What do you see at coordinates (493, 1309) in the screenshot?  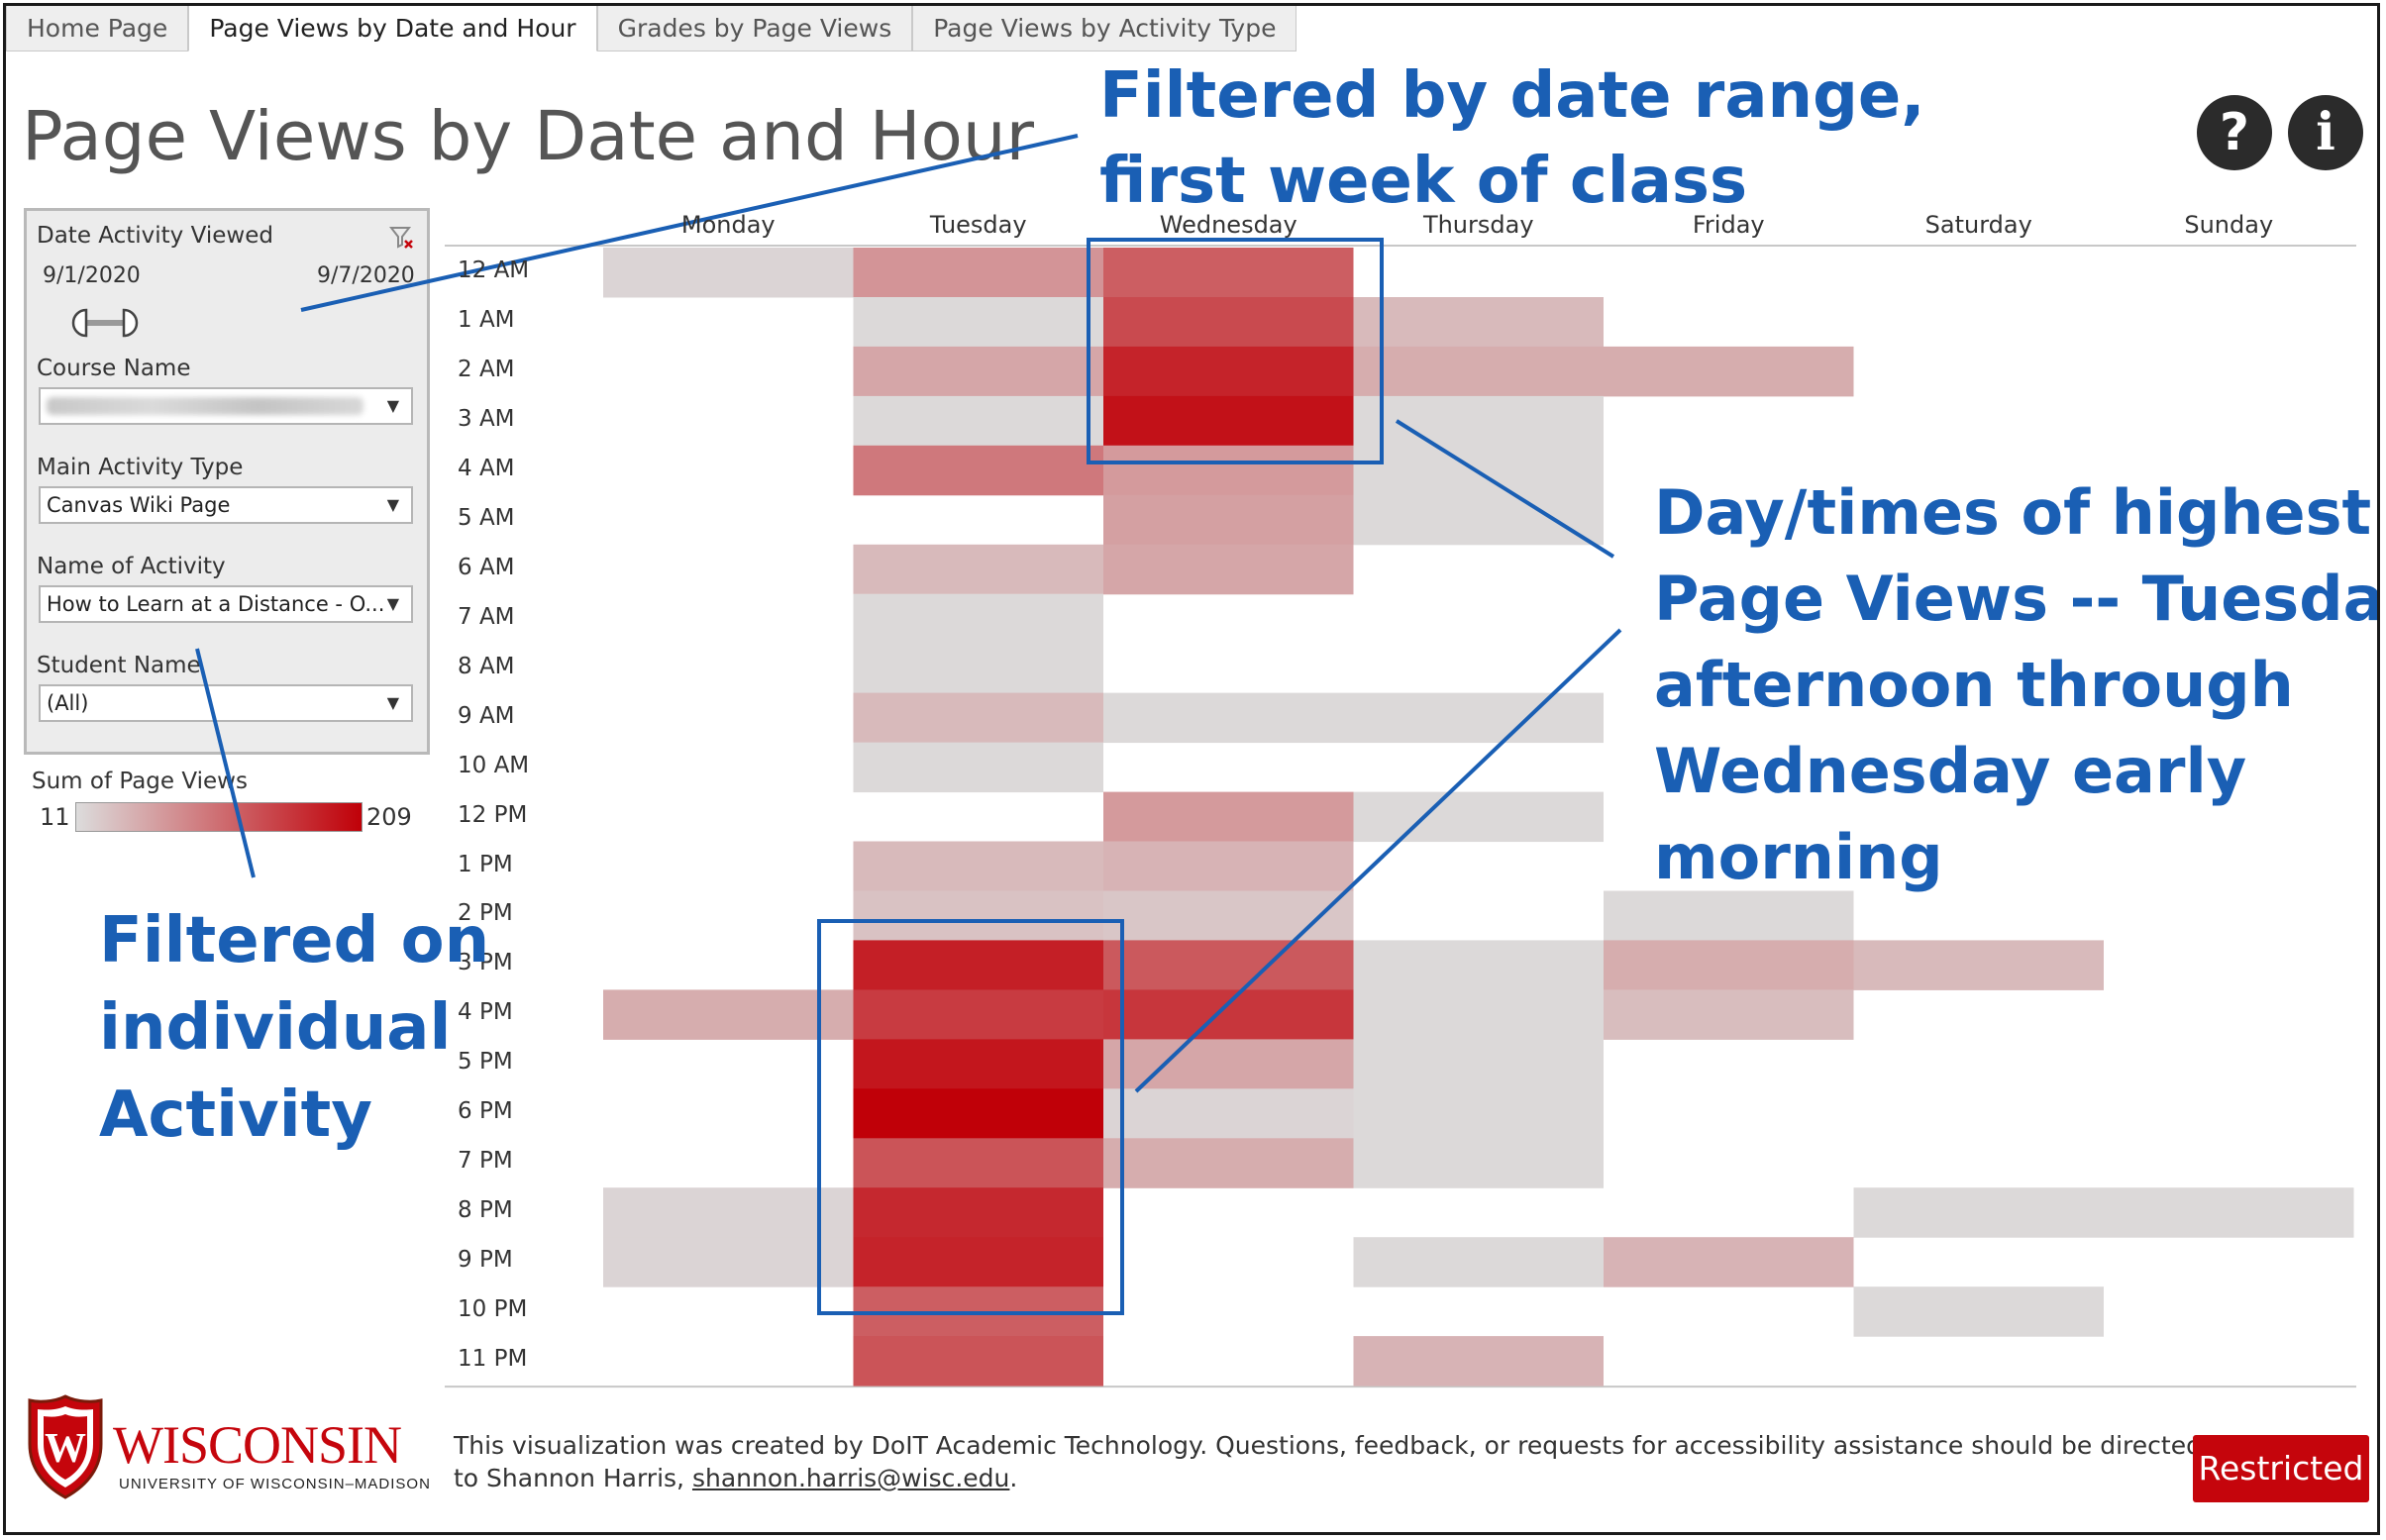 I see `hour-label: 10 PM` at bounding box center [493, 1309].